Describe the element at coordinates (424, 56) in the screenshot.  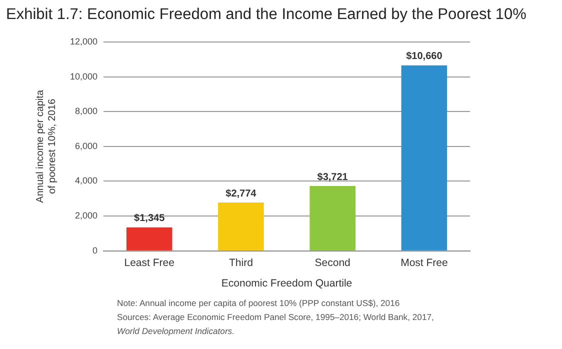
I see `data-label: $10,660` at that location.